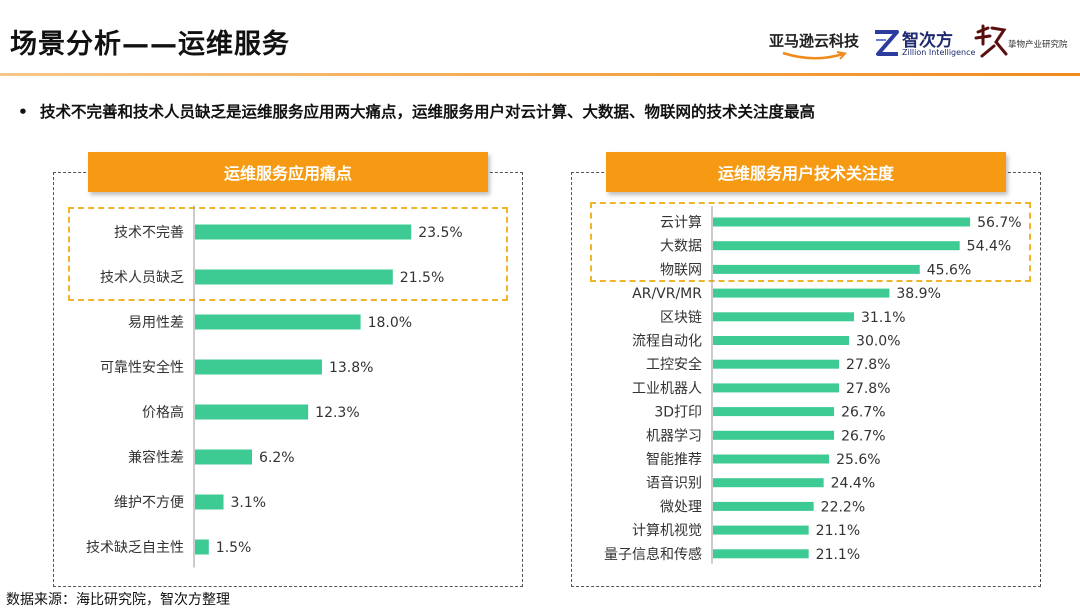  I want to click on pain-value-label: 6.2%, so click(277, 458).